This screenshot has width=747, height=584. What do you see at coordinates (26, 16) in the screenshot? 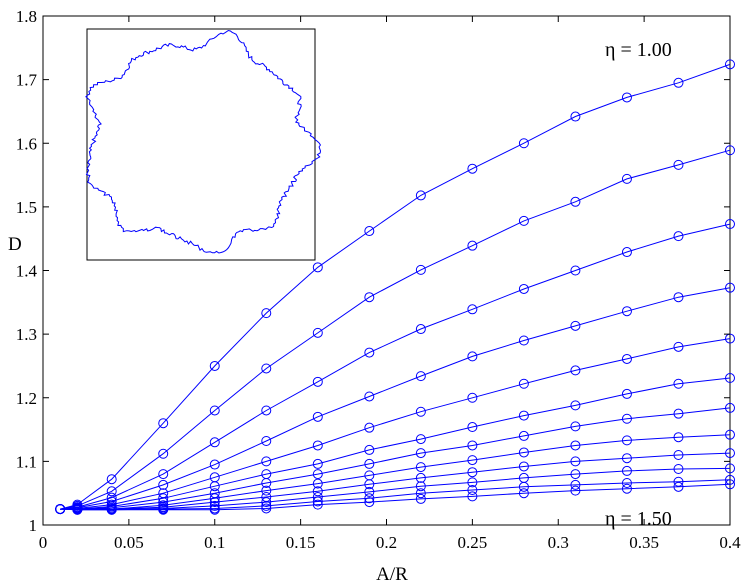
I see `y-tick-label: 1.8` at bounding box center [26, 16].